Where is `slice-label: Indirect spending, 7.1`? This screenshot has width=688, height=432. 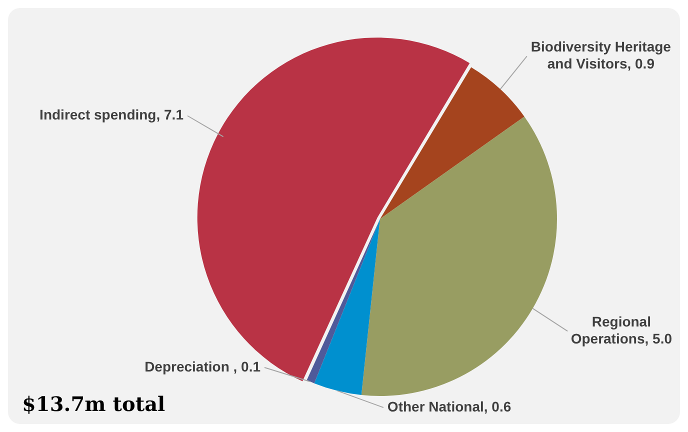
slice-label: Indirect spending, 7.1 is located at coordinates (112, 114).